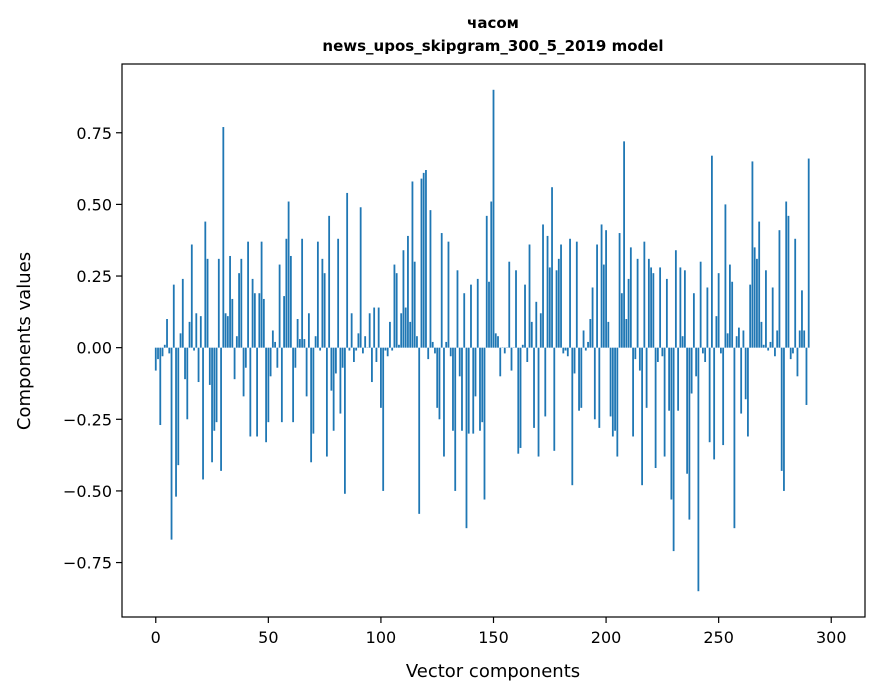 This screenshot has width=880, height=696. Describe the element at coordinates (94, 204) in the screenshot. I see `y-tick-label: 0.50` at that location.